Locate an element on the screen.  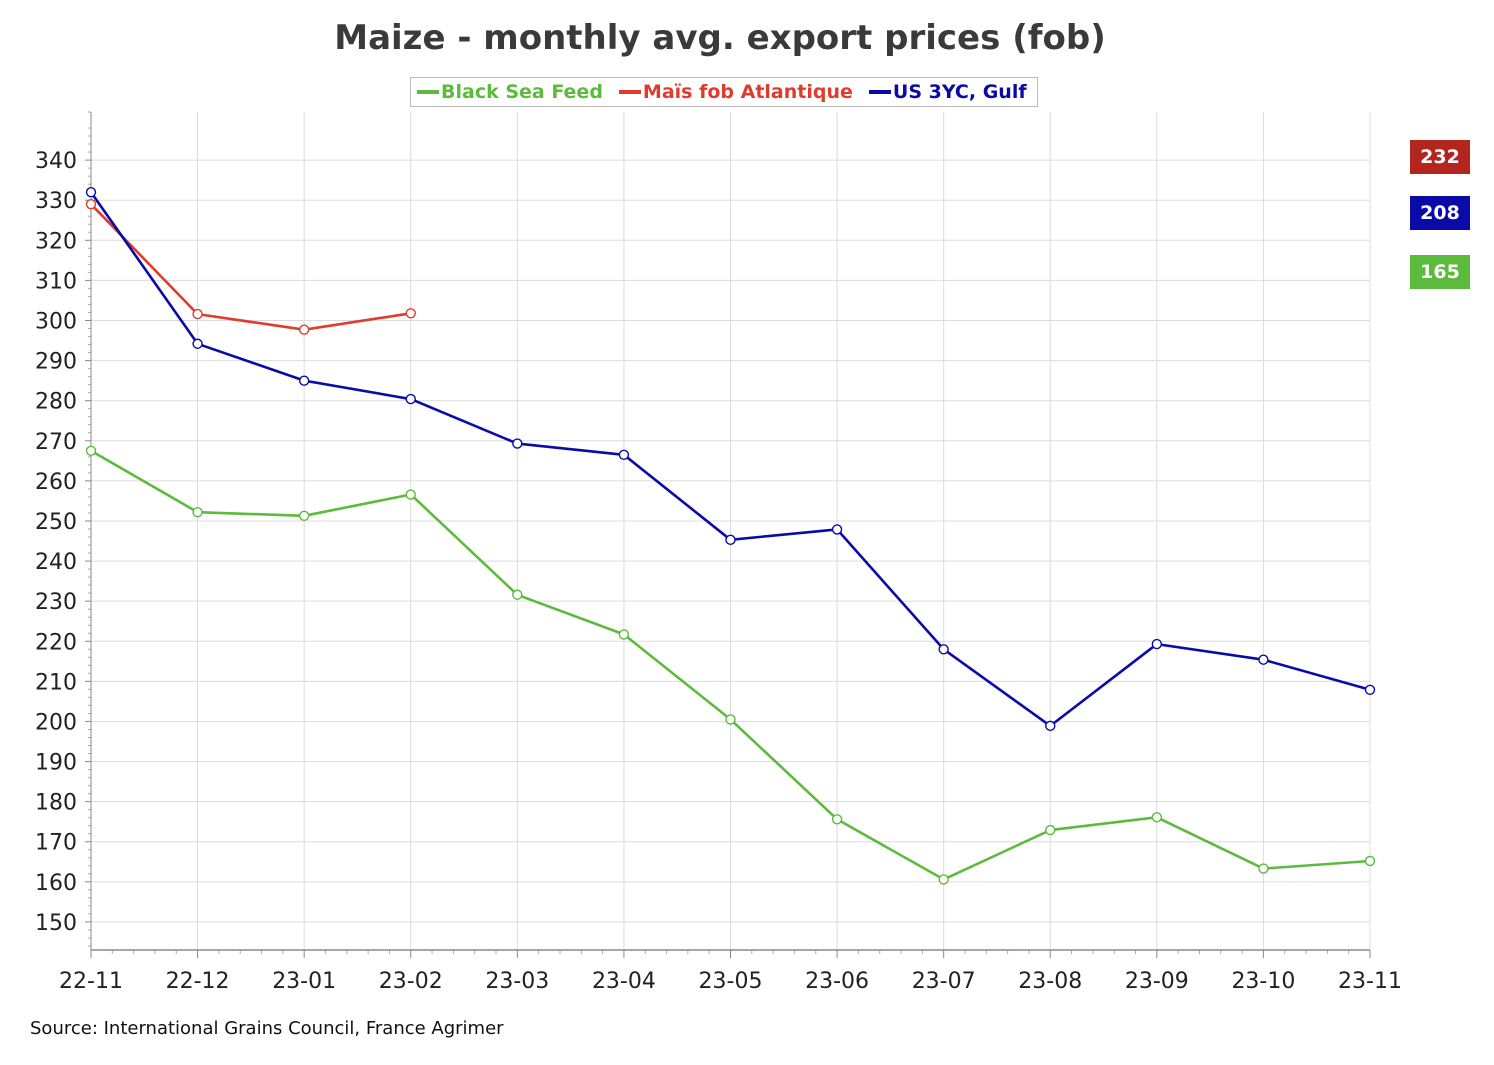
legend-item-us-3yc-gulf: US 3YC, Gulf is located at coordinates (947, 92).